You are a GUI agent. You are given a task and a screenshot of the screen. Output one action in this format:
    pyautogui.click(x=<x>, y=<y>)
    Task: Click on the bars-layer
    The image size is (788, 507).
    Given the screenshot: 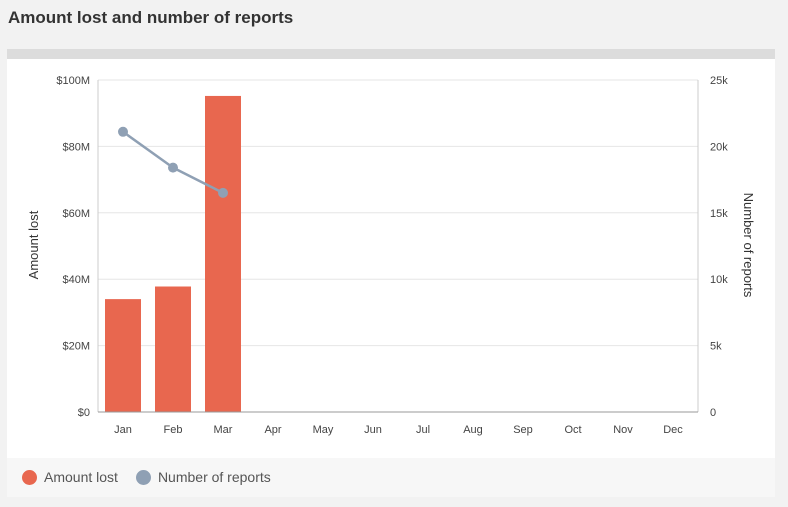 What is the action you would take?
    pyautogui.click(x=173, y=253)
    